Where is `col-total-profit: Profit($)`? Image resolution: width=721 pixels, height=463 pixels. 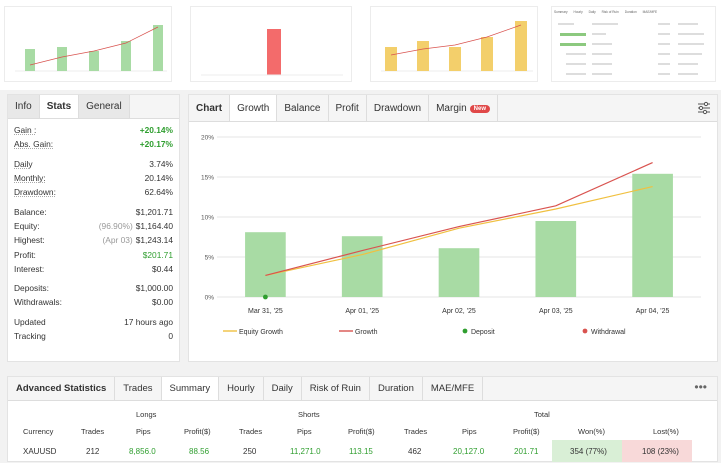
col-total-profit: Profit($) is located at coordinates (526, 431).